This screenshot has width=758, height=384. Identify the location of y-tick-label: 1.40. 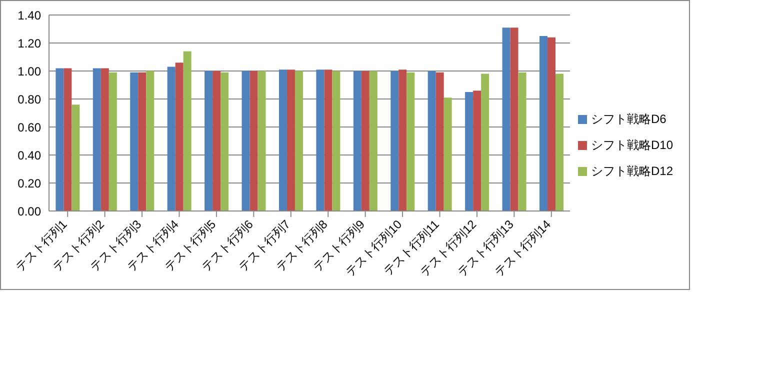
(30, 15).